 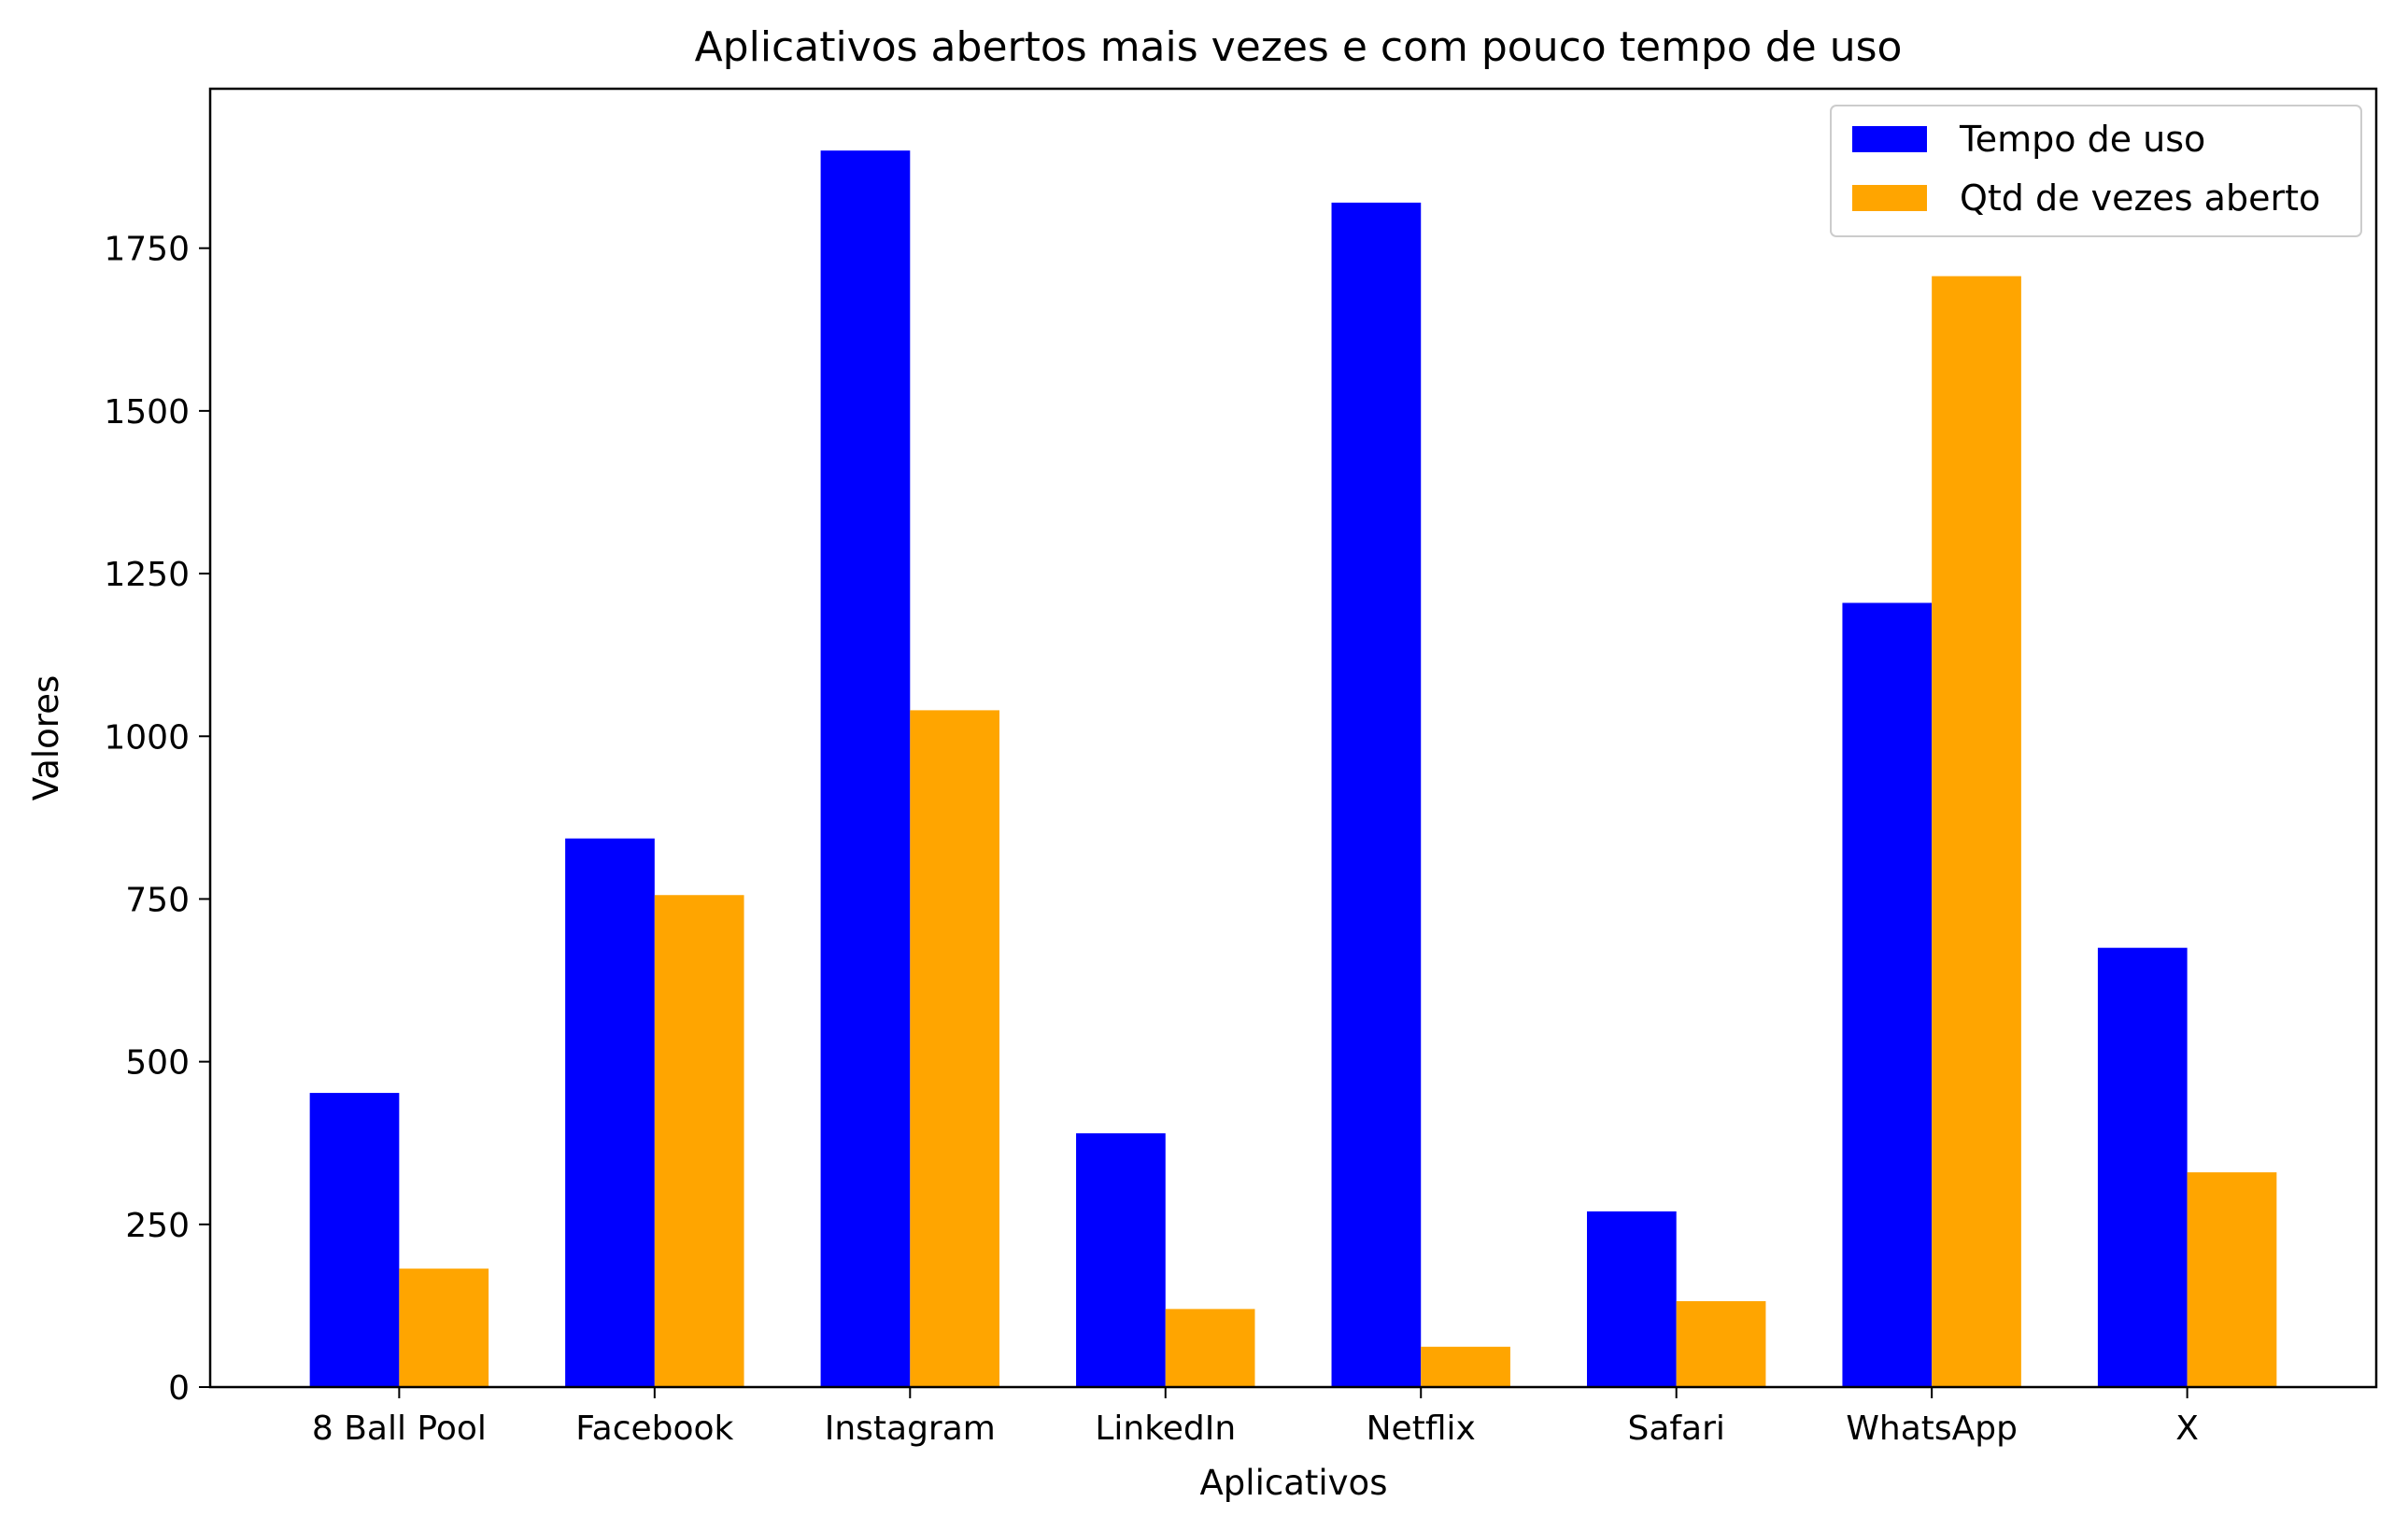 What do you see at coordinates (1421, 1429) in the screenshot?
I see `x-tick-label-netflix: Netflix` at bounding box center [1421, 1429].